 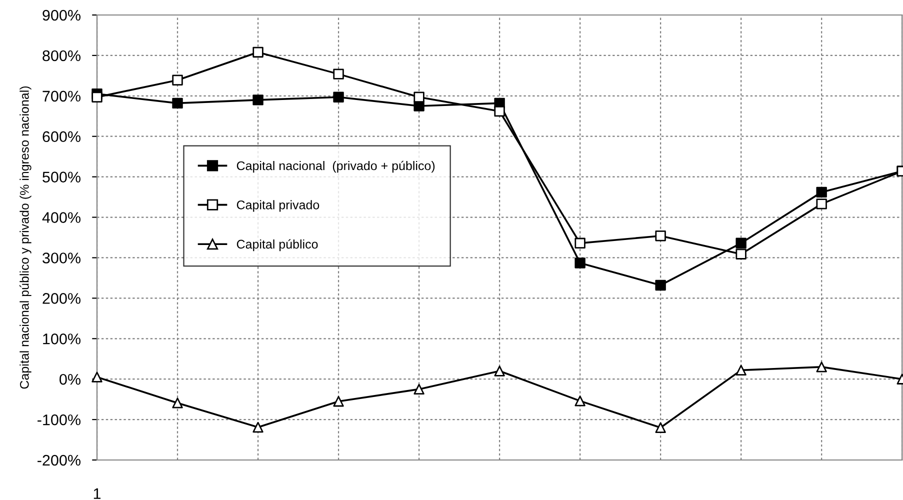 I want to click on x-tick-label: 1, so click(x=97, y=493).